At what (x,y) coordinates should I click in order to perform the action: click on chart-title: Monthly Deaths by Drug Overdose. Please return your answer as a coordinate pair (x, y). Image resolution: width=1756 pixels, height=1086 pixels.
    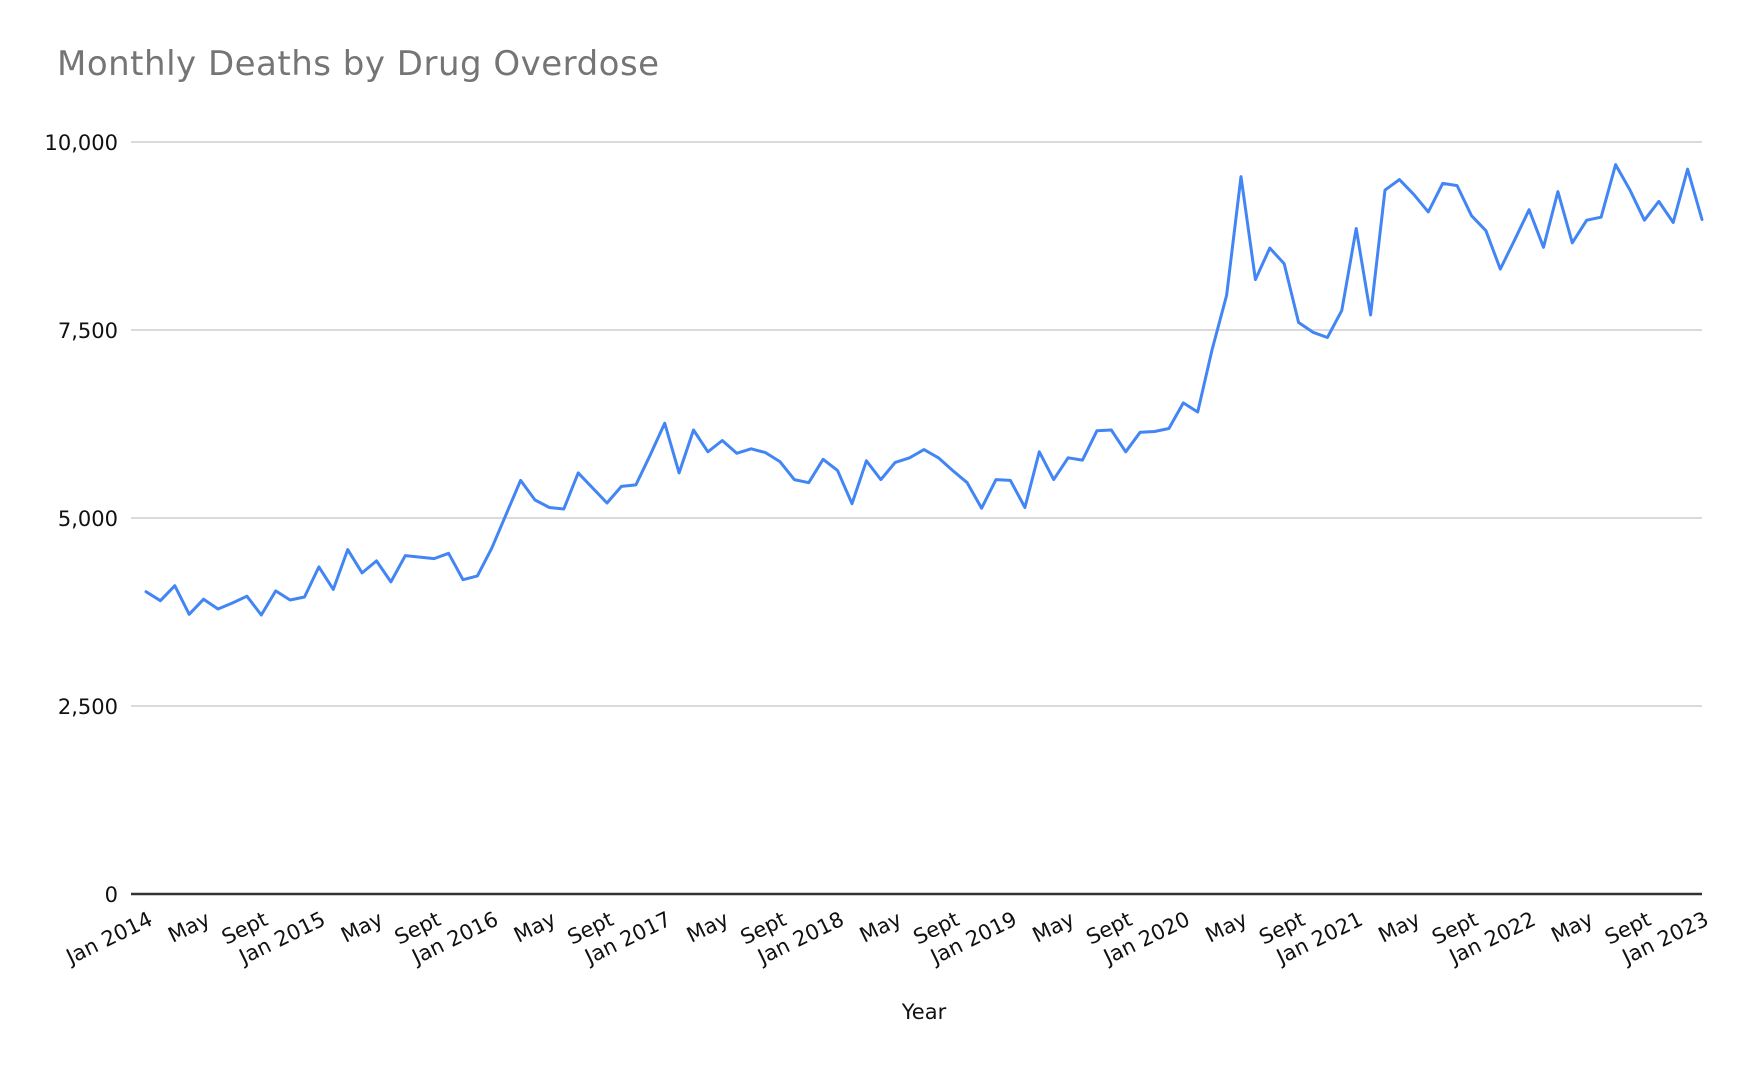
    Looking at the image, I should click on (358, 64).